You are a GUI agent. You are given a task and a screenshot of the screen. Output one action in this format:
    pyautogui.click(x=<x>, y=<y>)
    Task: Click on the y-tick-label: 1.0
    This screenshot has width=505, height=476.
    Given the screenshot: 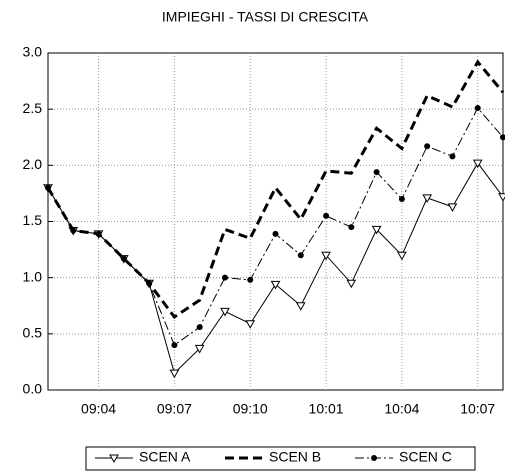 What is the action you would take?
    pyautogui.click(x=33, y=276)
    